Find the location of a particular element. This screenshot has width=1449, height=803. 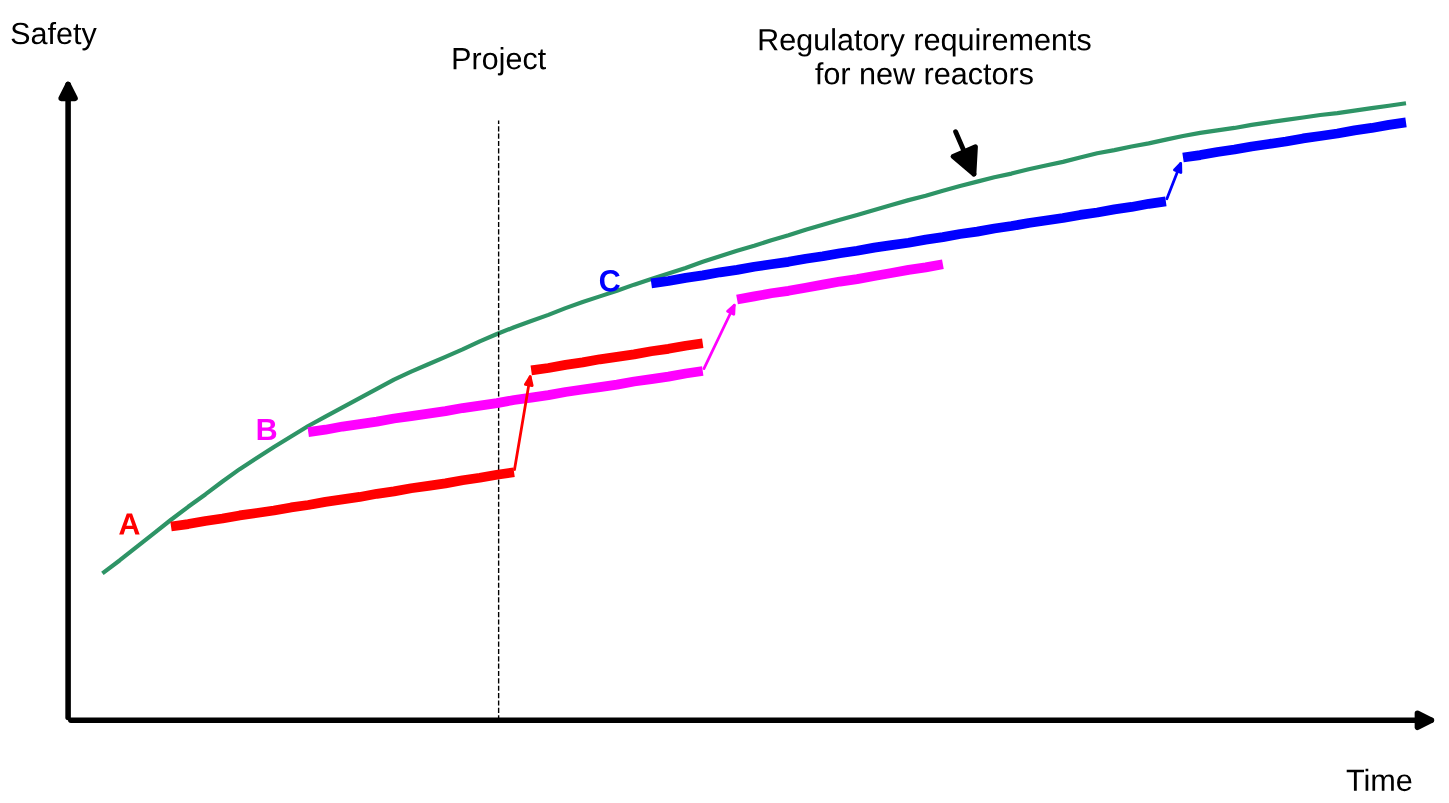

text: Project is located at coordinates (499, 61).